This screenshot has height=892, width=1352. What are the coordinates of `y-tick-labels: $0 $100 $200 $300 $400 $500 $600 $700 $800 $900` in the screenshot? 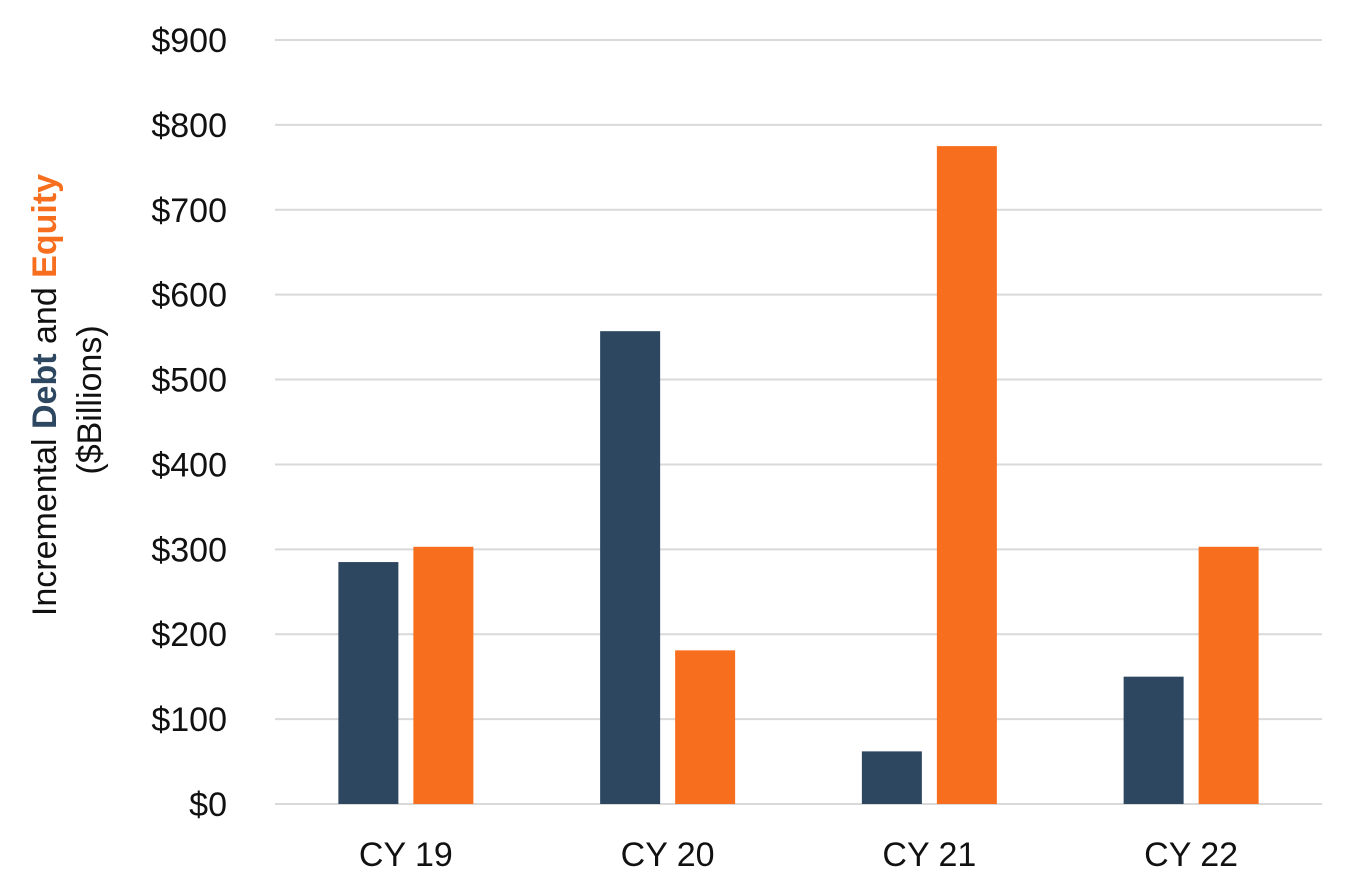 It's located at (189, 423).